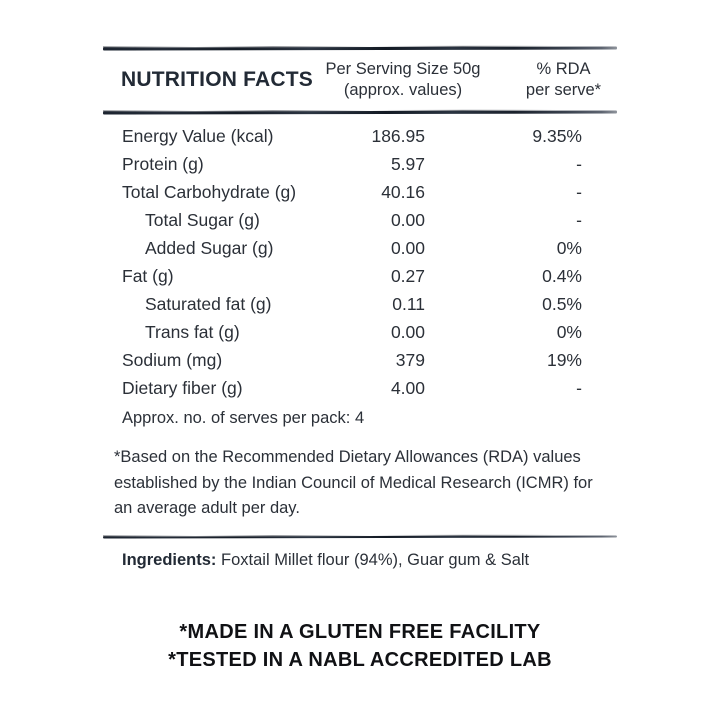  Describe the element at coordinates (563, 69) in the screenshot. I see `column-header-rda-line1: % RDA` at that location.